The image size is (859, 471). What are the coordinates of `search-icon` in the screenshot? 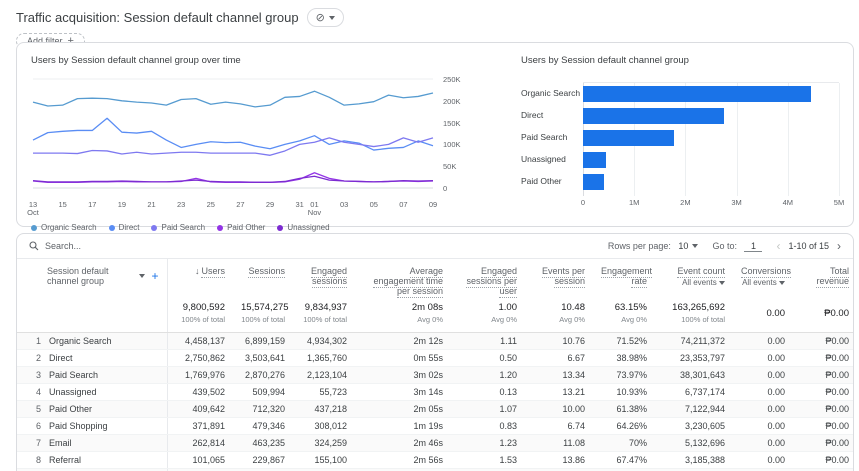 It's located at (34, 246).